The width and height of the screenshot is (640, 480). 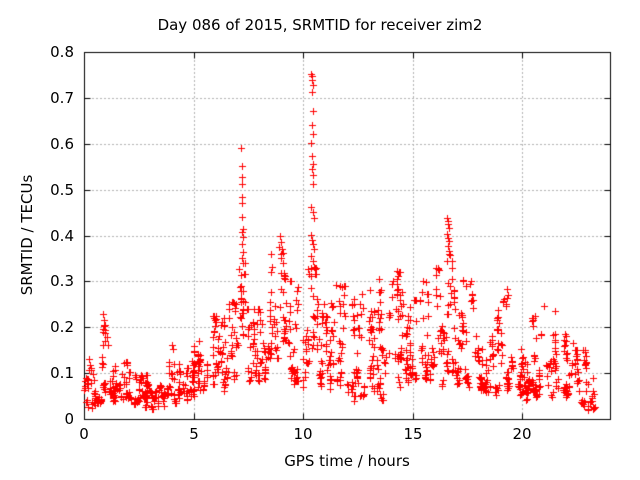 What do you see at coordinates (522, 434) in the screenshot?
I see `x-tick-label: 20` at bounding box center [522, 434].